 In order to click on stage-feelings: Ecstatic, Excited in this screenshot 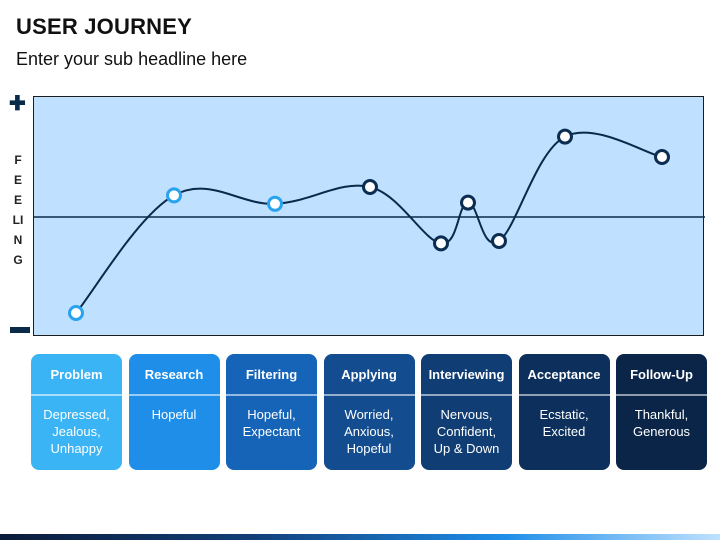, I will do `click(564, 423)`.